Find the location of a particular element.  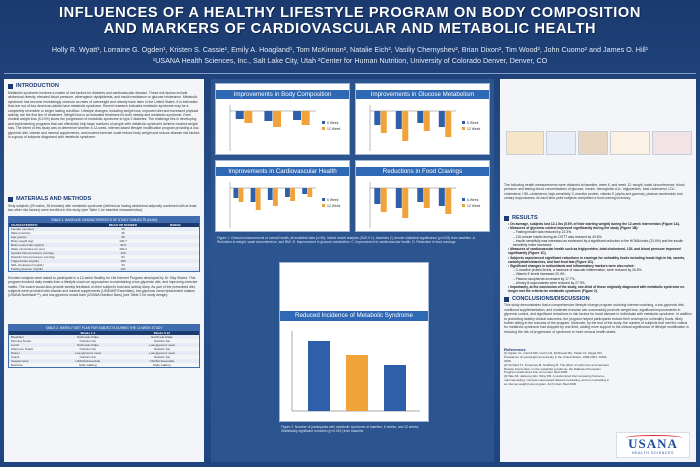

table-cell: USANA Essentials is located at coordinates (88, 360).